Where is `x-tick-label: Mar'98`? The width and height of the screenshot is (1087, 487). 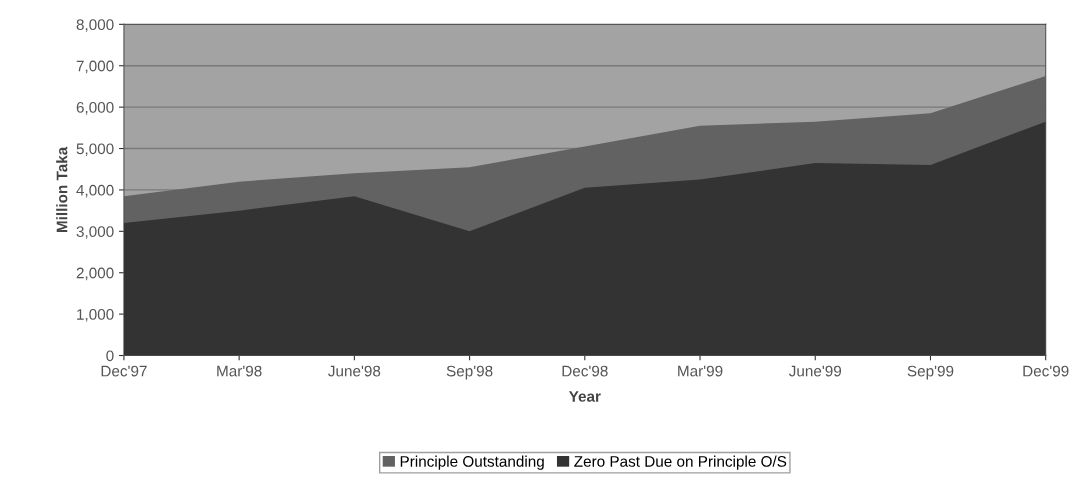
x-tick-label: Mar'98 is located at coordinates (239, 371).